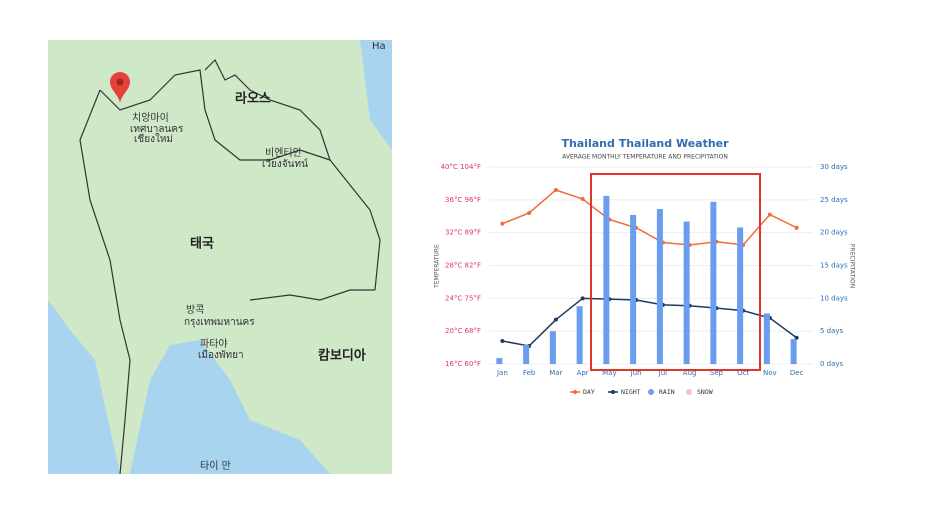  What do you see at coordinates (437, 266) in the screenshot?
I see `y-axis-label: TEMPERATURE` at bounding box center [437, 266].